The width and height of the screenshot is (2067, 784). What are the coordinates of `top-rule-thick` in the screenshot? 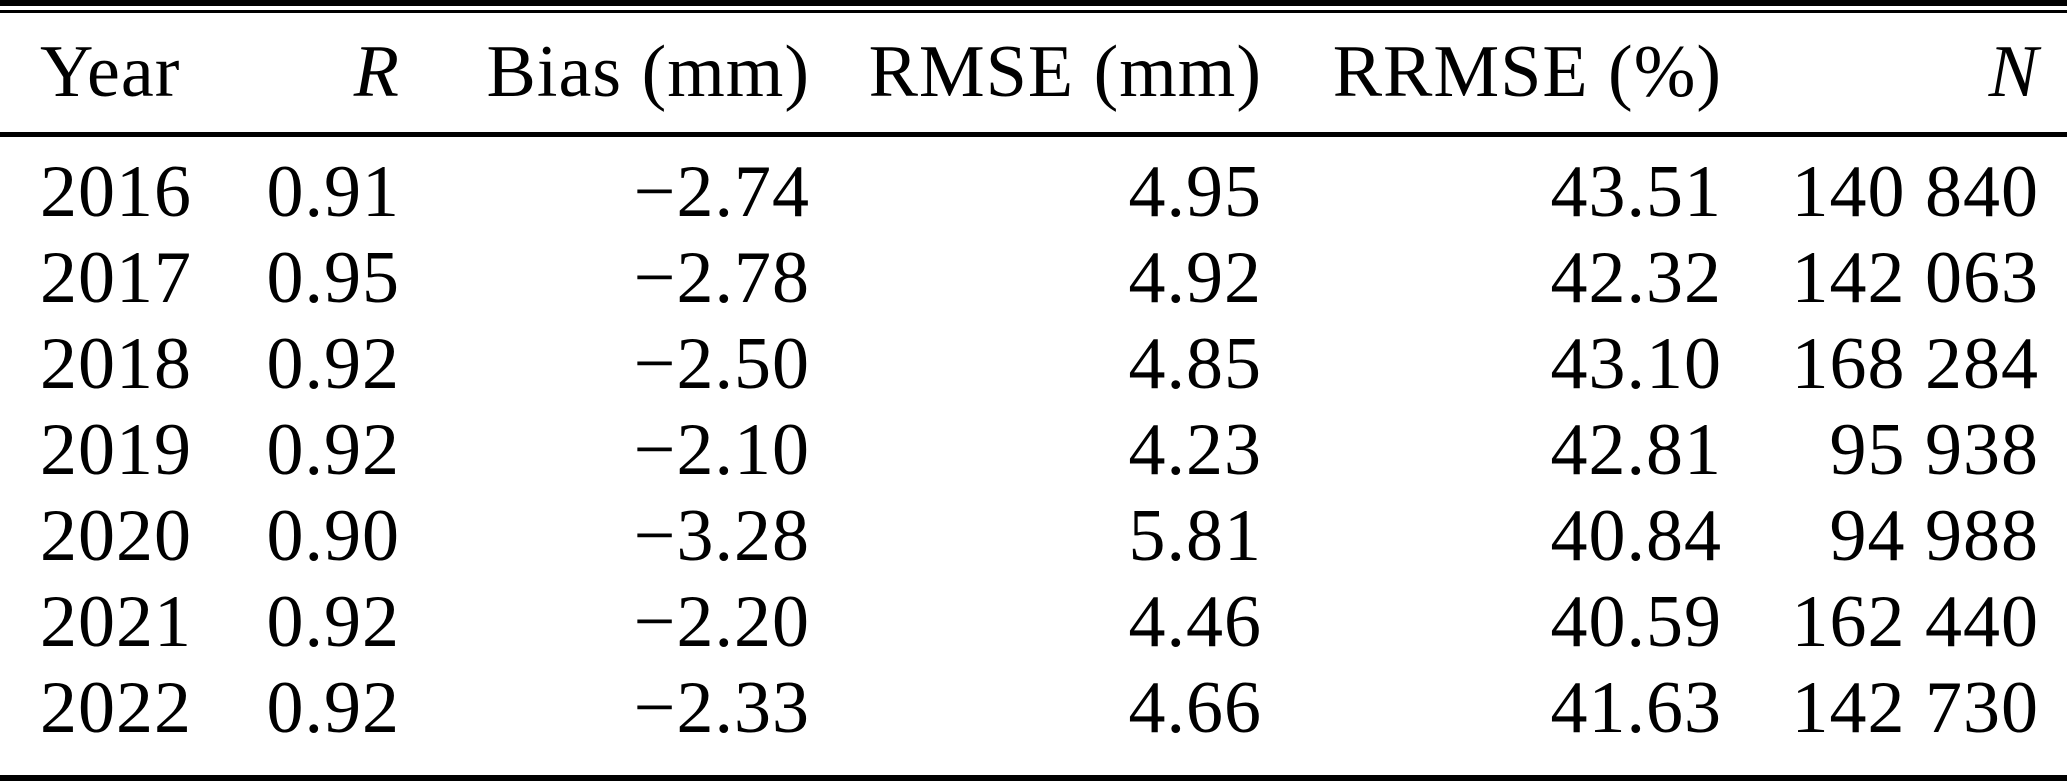 It's located at (1033, 3).